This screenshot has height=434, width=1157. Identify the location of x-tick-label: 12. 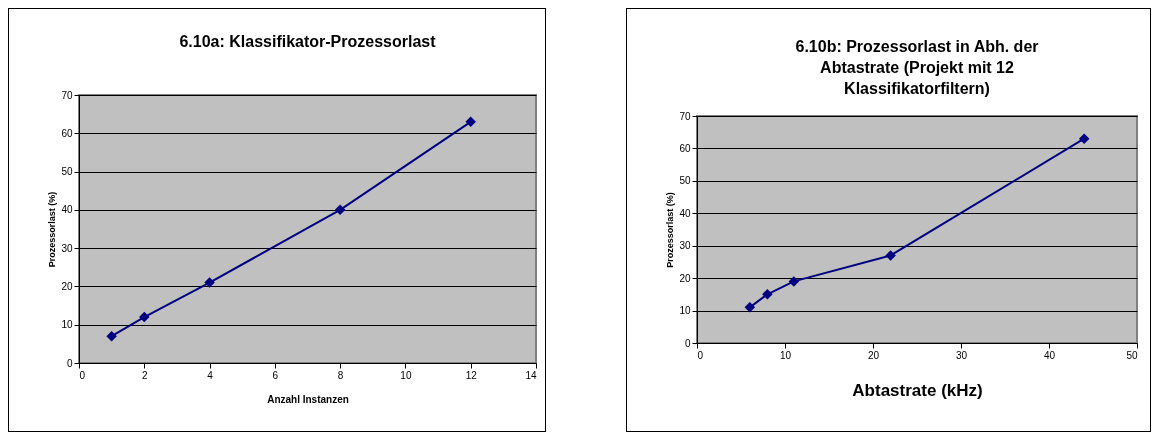
(471, 375).